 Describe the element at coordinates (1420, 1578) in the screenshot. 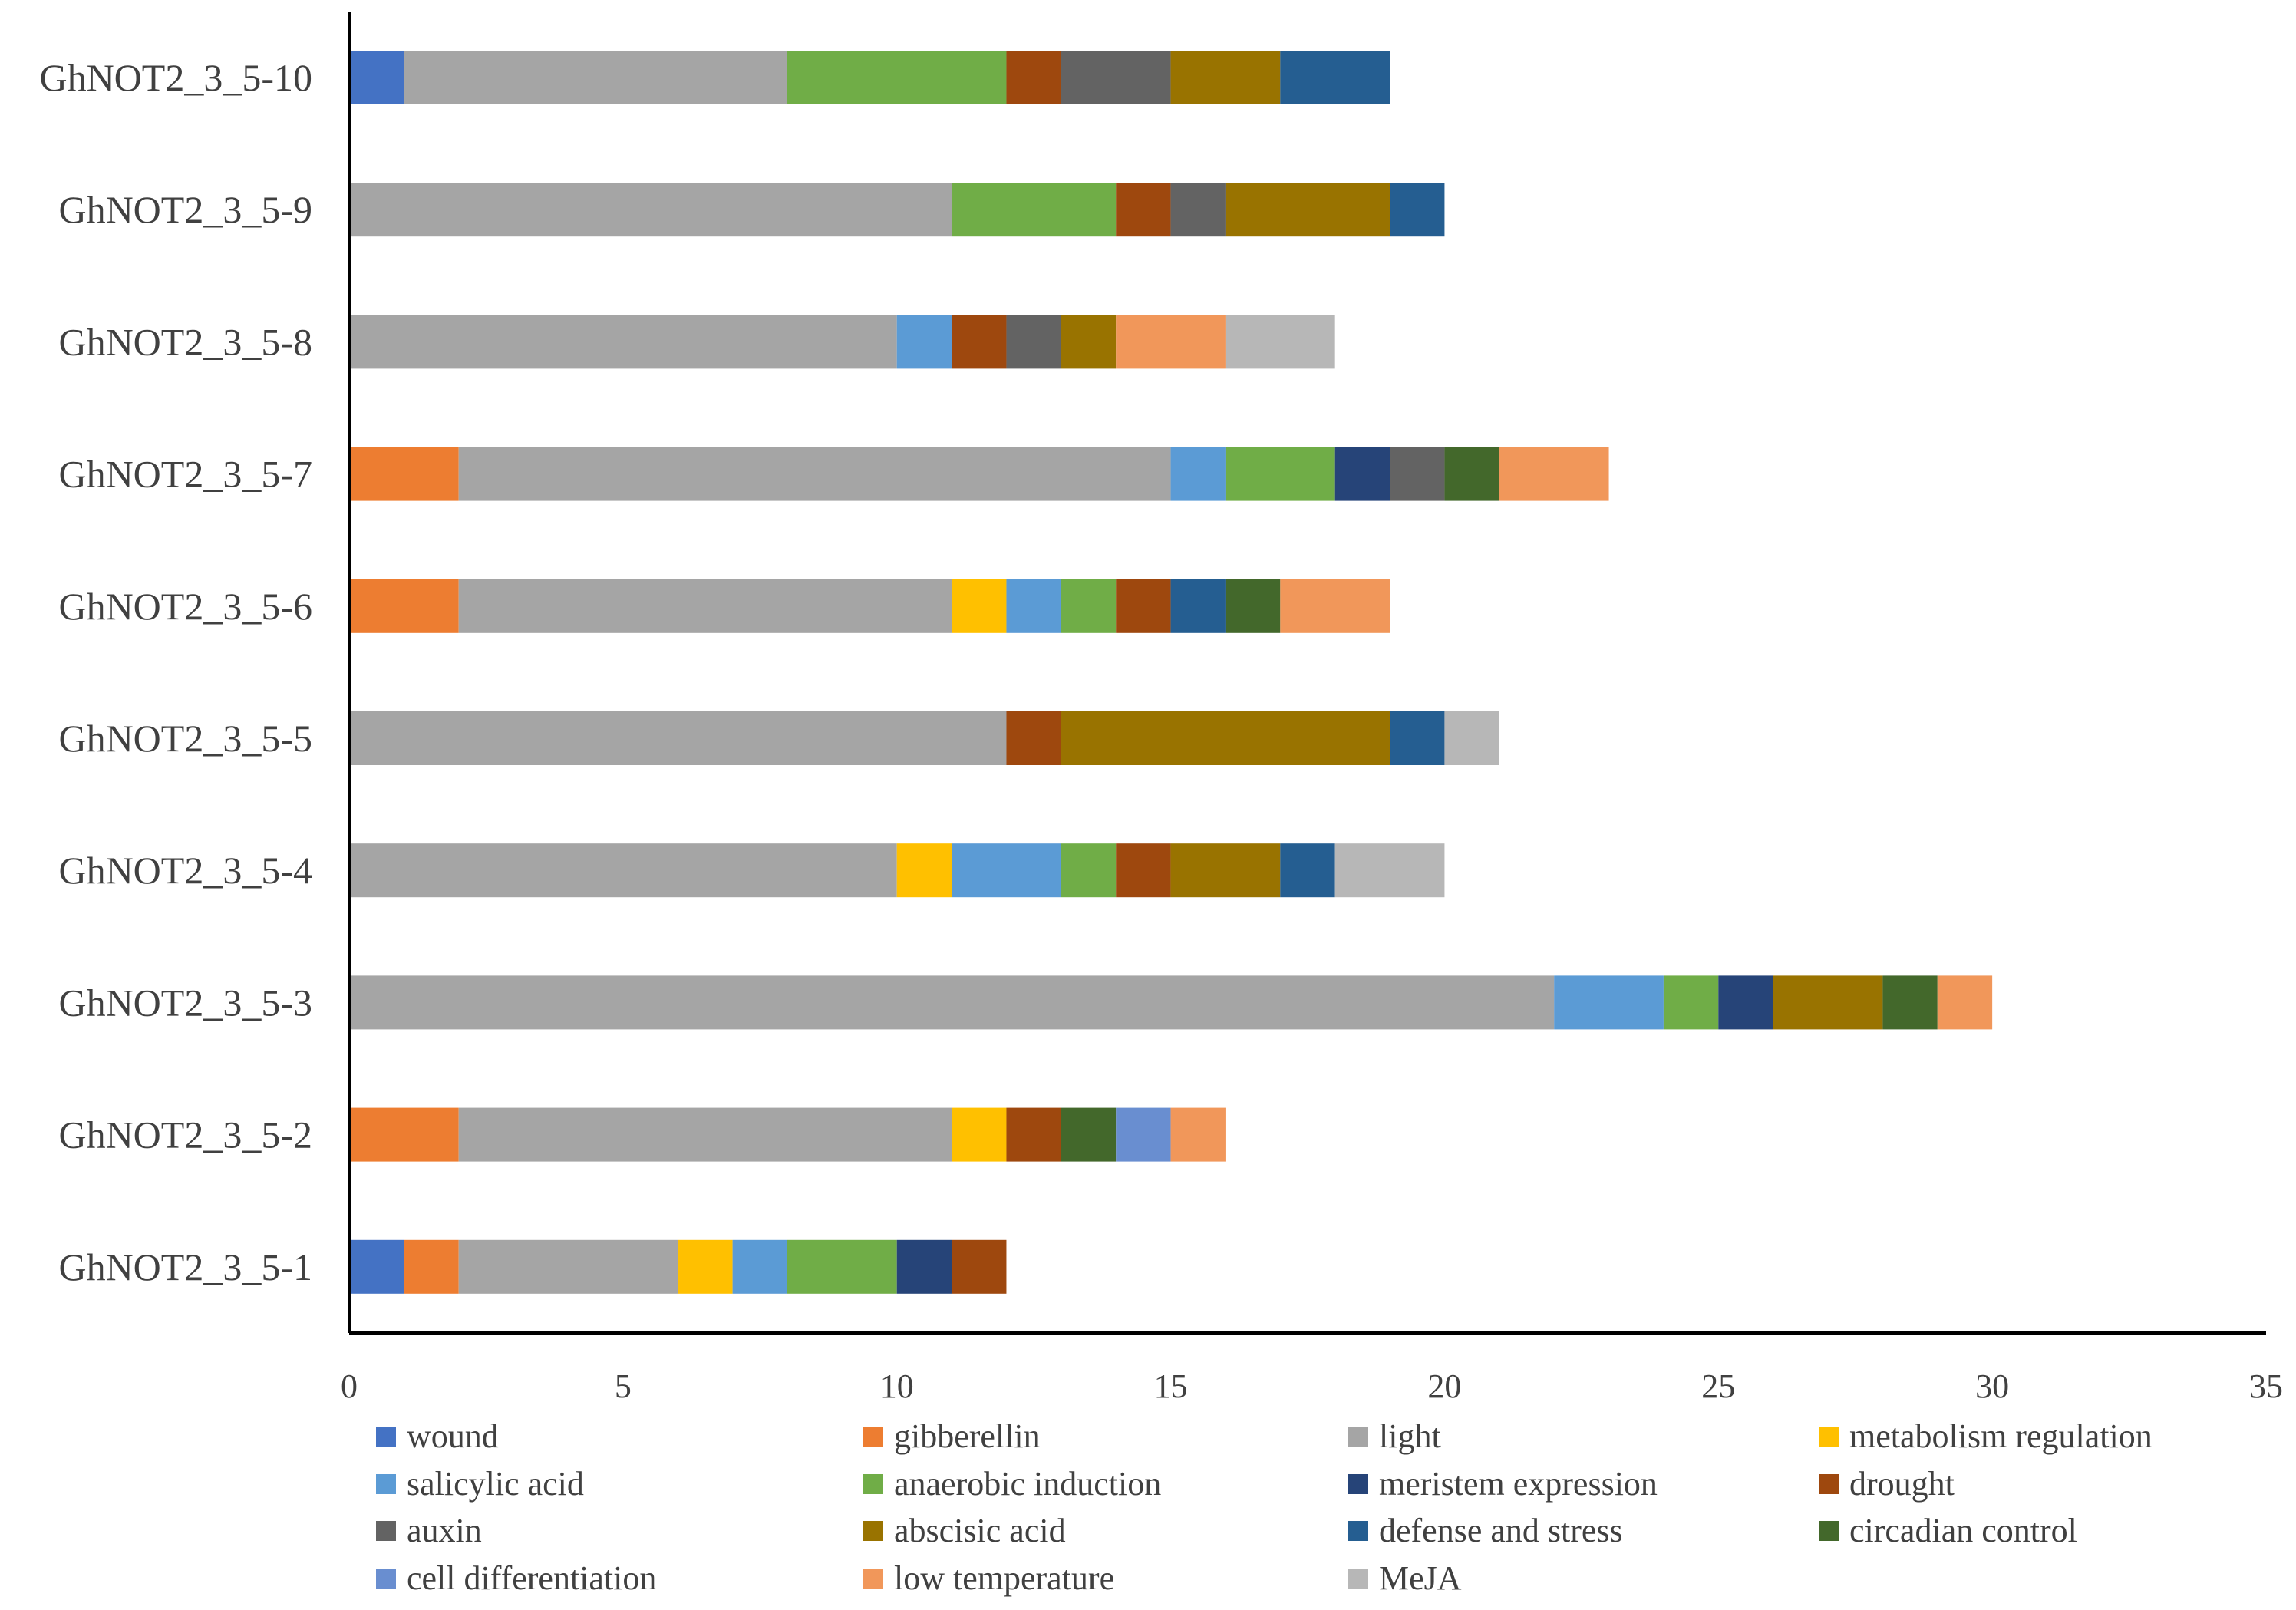

I see `legend-label: MeJA` at that location.